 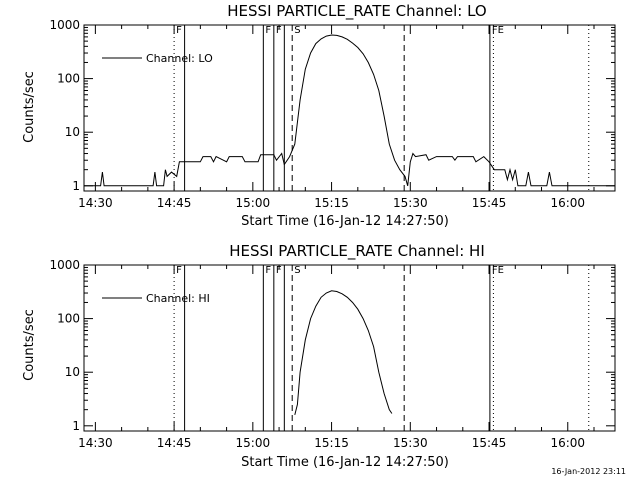 What do you see at coordinates (356, 11) in the screenshot?
I see `chart-title: HESSI PARTICLE_RATE Channel: LO` at bounding box center [356, 11].